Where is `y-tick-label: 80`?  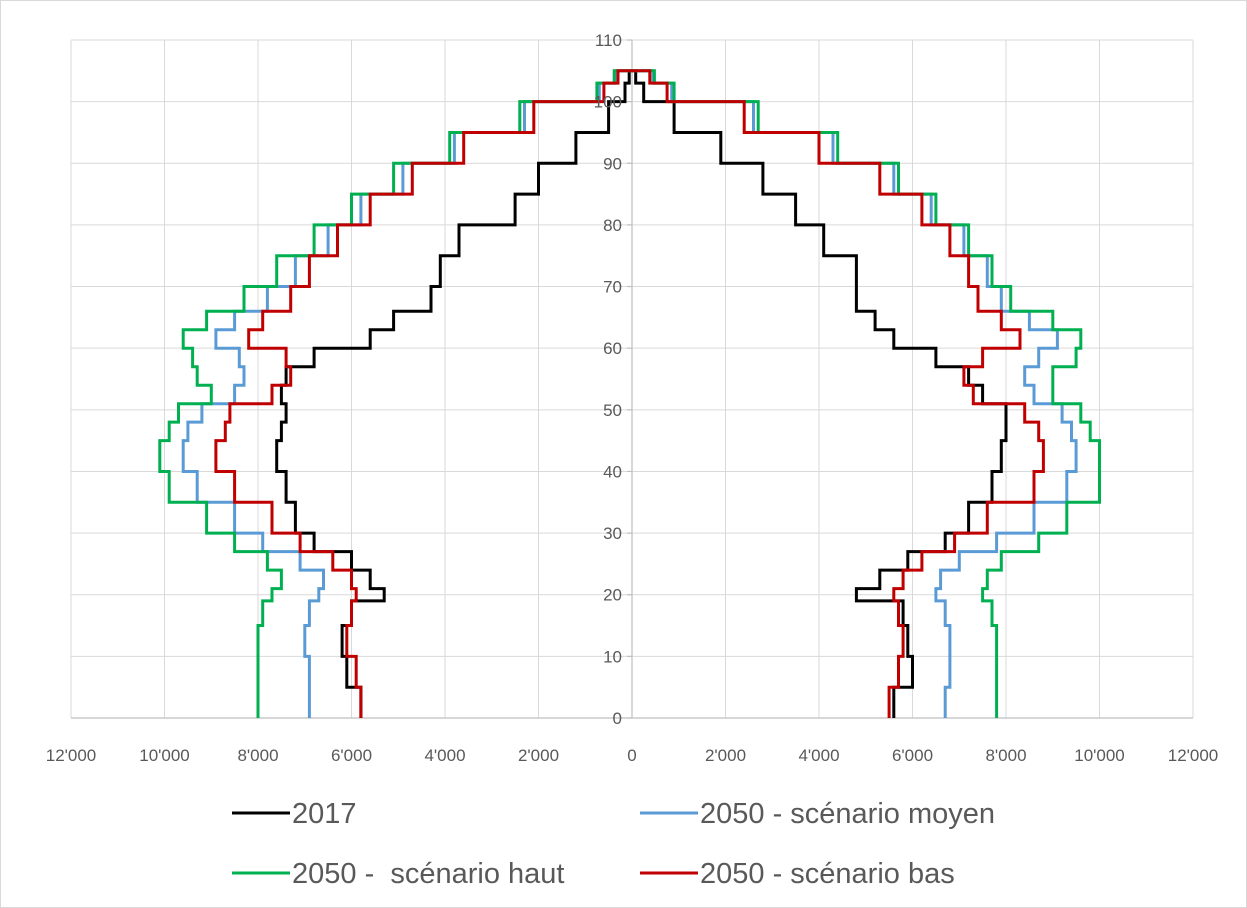
y-tick-label: 80 is located at coordinates (612, 225).